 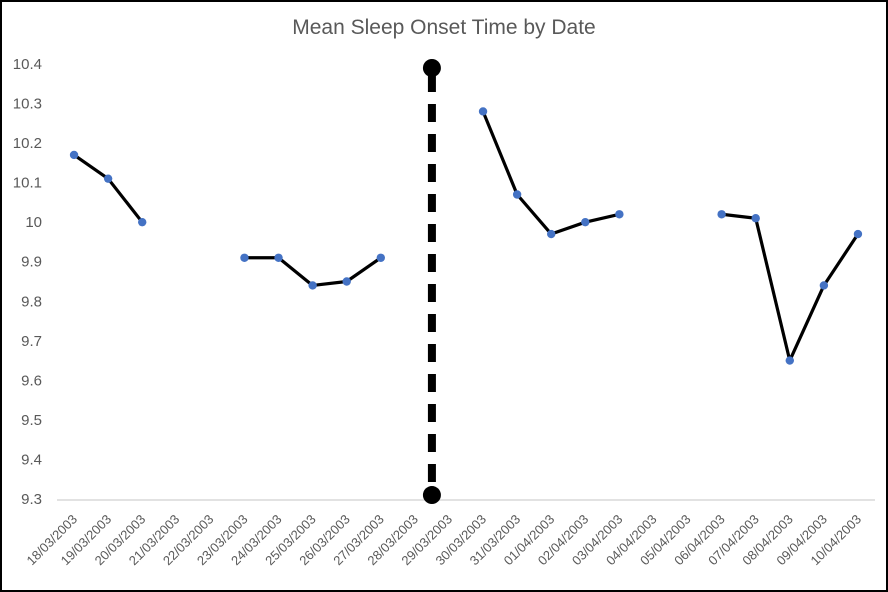 I want to click on y-tick-label: 9.5, so click(x=31, y=420).